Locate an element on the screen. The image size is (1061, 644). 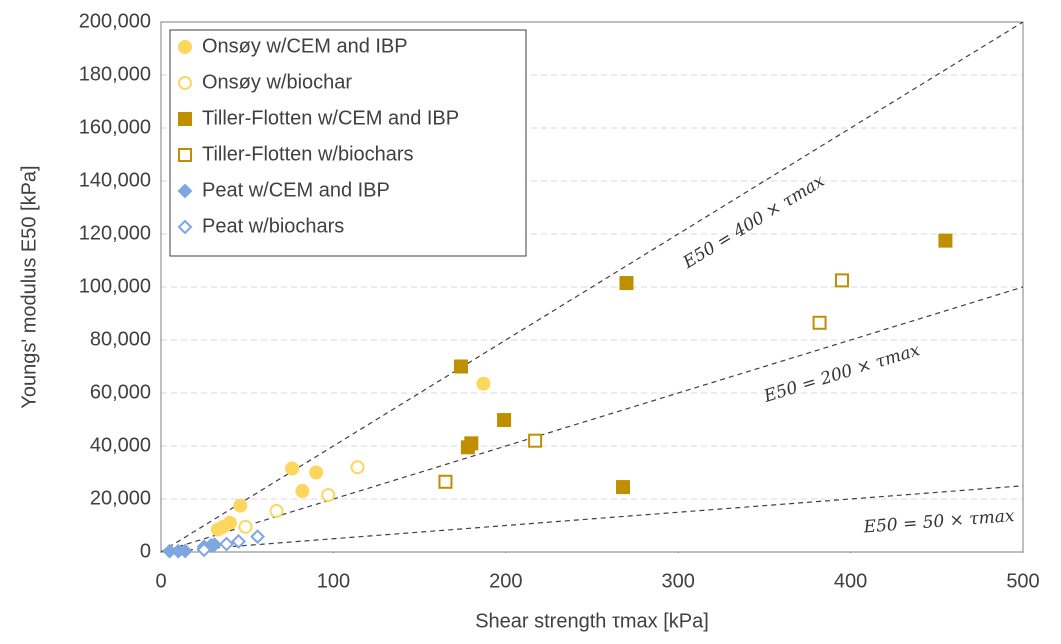
legend-label: Tiller-Flotten w/CEM and IBP is located at coordinates (330, 118).